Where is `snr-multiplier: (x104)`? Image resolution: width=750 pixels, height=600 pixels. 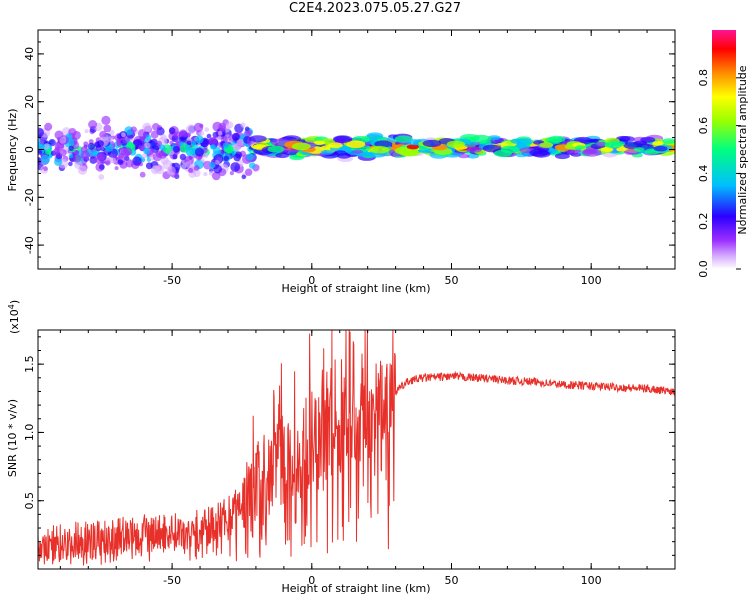 snr-multiplier: (x104) is located at coordinates (14, 317).